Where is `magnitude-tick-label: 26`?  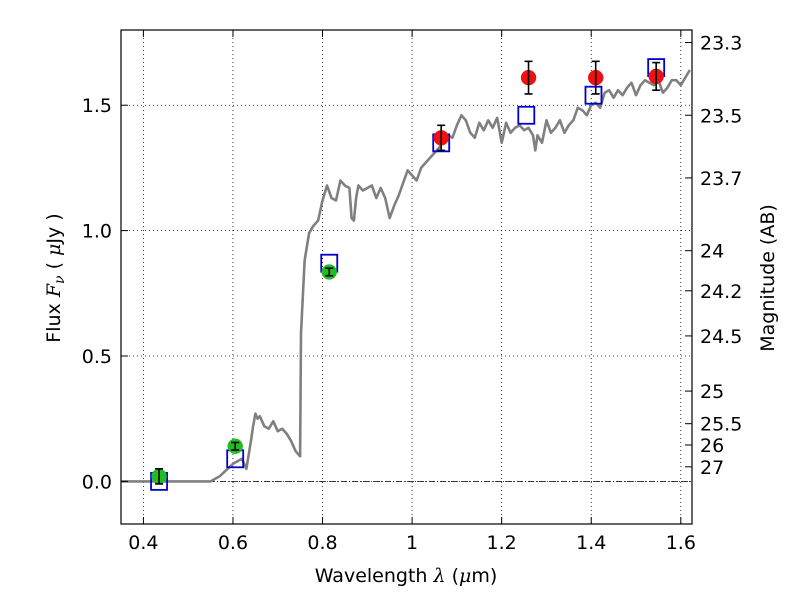 magnitude-tick-label: 26 is located at coordinates (712, 446).